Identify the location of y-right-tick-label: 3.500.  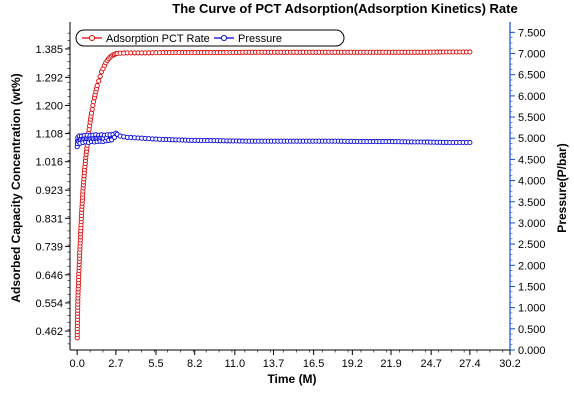
(532, 203).